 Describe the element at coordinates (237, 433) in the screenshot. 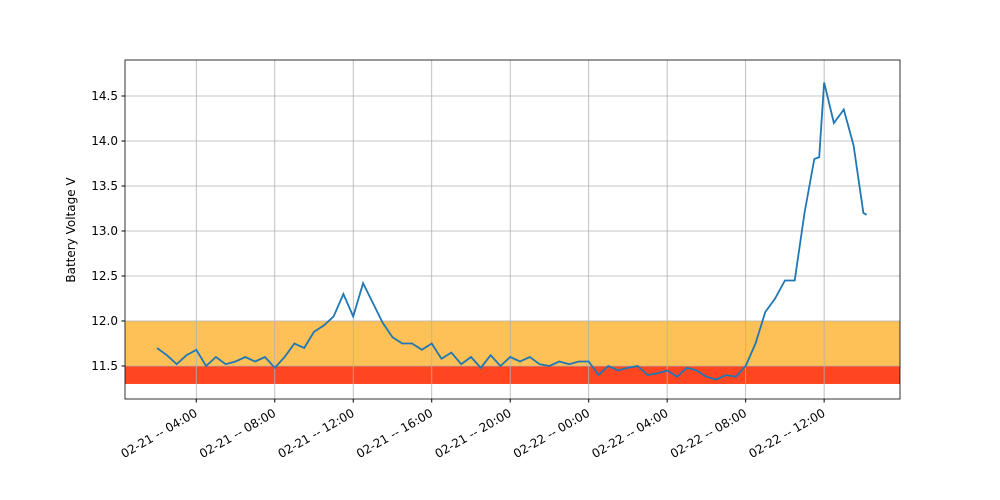

I see `x-tick-label: 02-21 -- 08:00` at that location.